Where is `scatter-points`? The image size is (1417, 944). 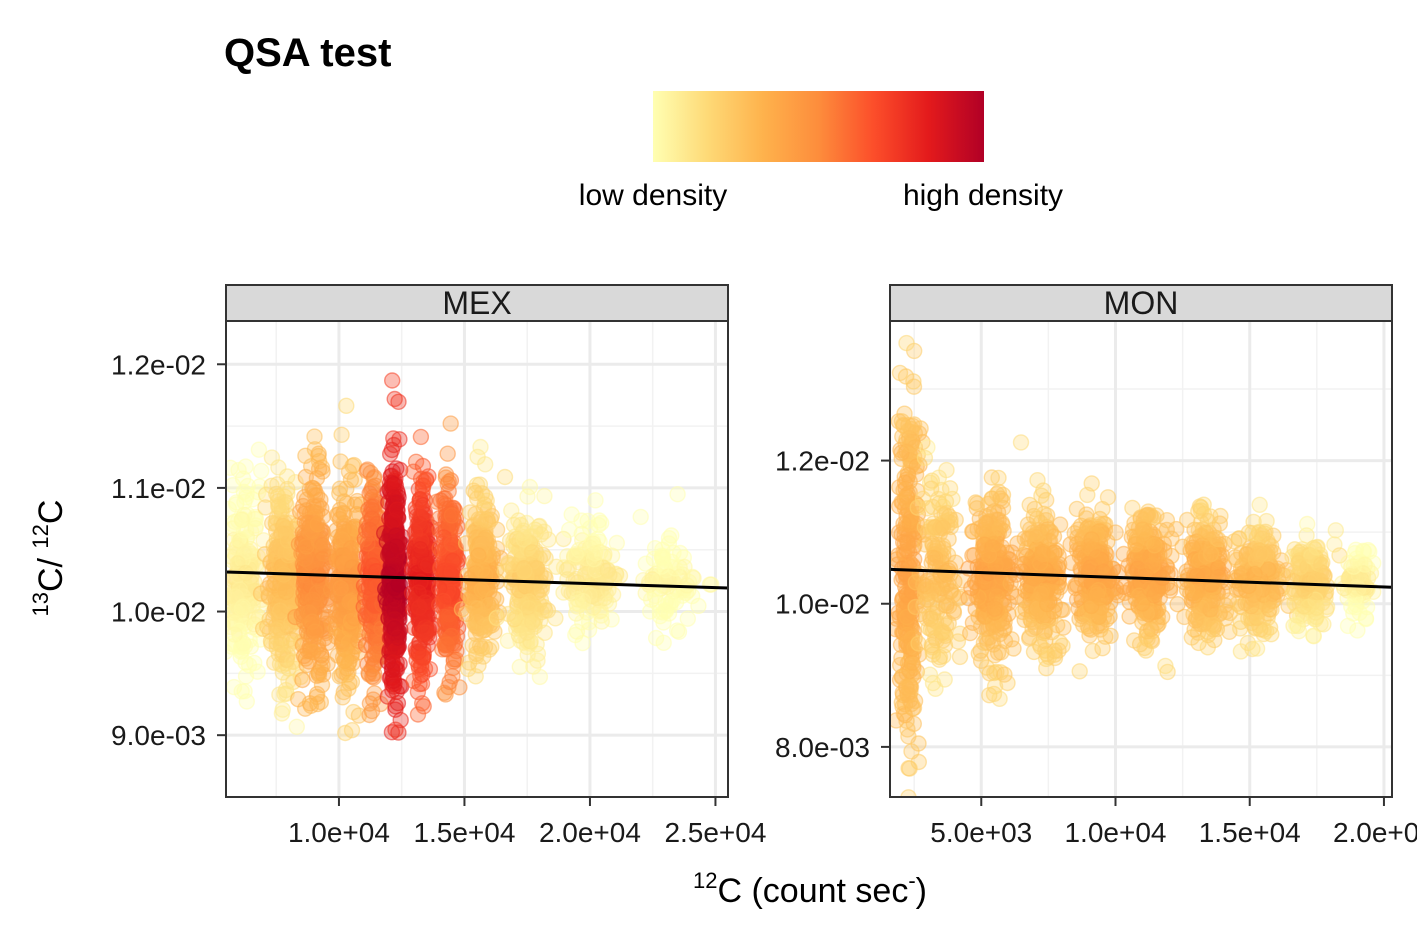 scatter-points is located at coordinates (473, 557).